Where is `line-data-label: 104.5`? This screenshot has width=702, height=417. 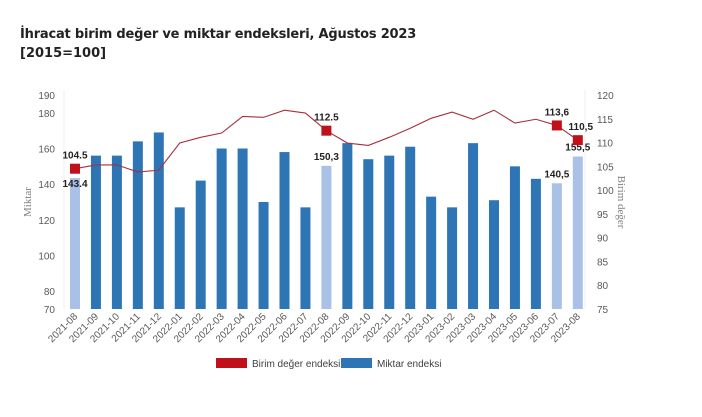 line-data-label: 104.5 is located at coordinates (74, 156).